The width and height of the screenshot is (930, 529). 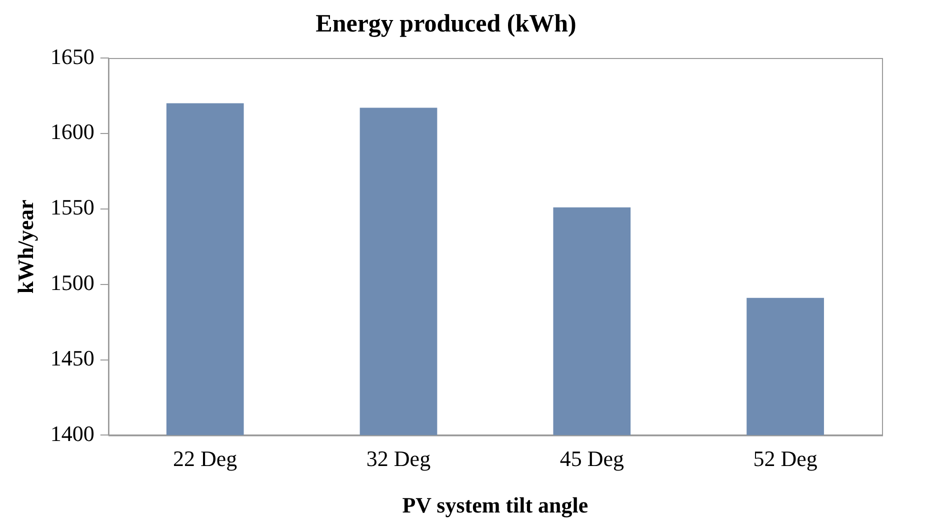 What do you see at coordinates (398, 459) in the screenshot?
I see `x-tick-label: 32 Deg` at bounding box center [398, 459].